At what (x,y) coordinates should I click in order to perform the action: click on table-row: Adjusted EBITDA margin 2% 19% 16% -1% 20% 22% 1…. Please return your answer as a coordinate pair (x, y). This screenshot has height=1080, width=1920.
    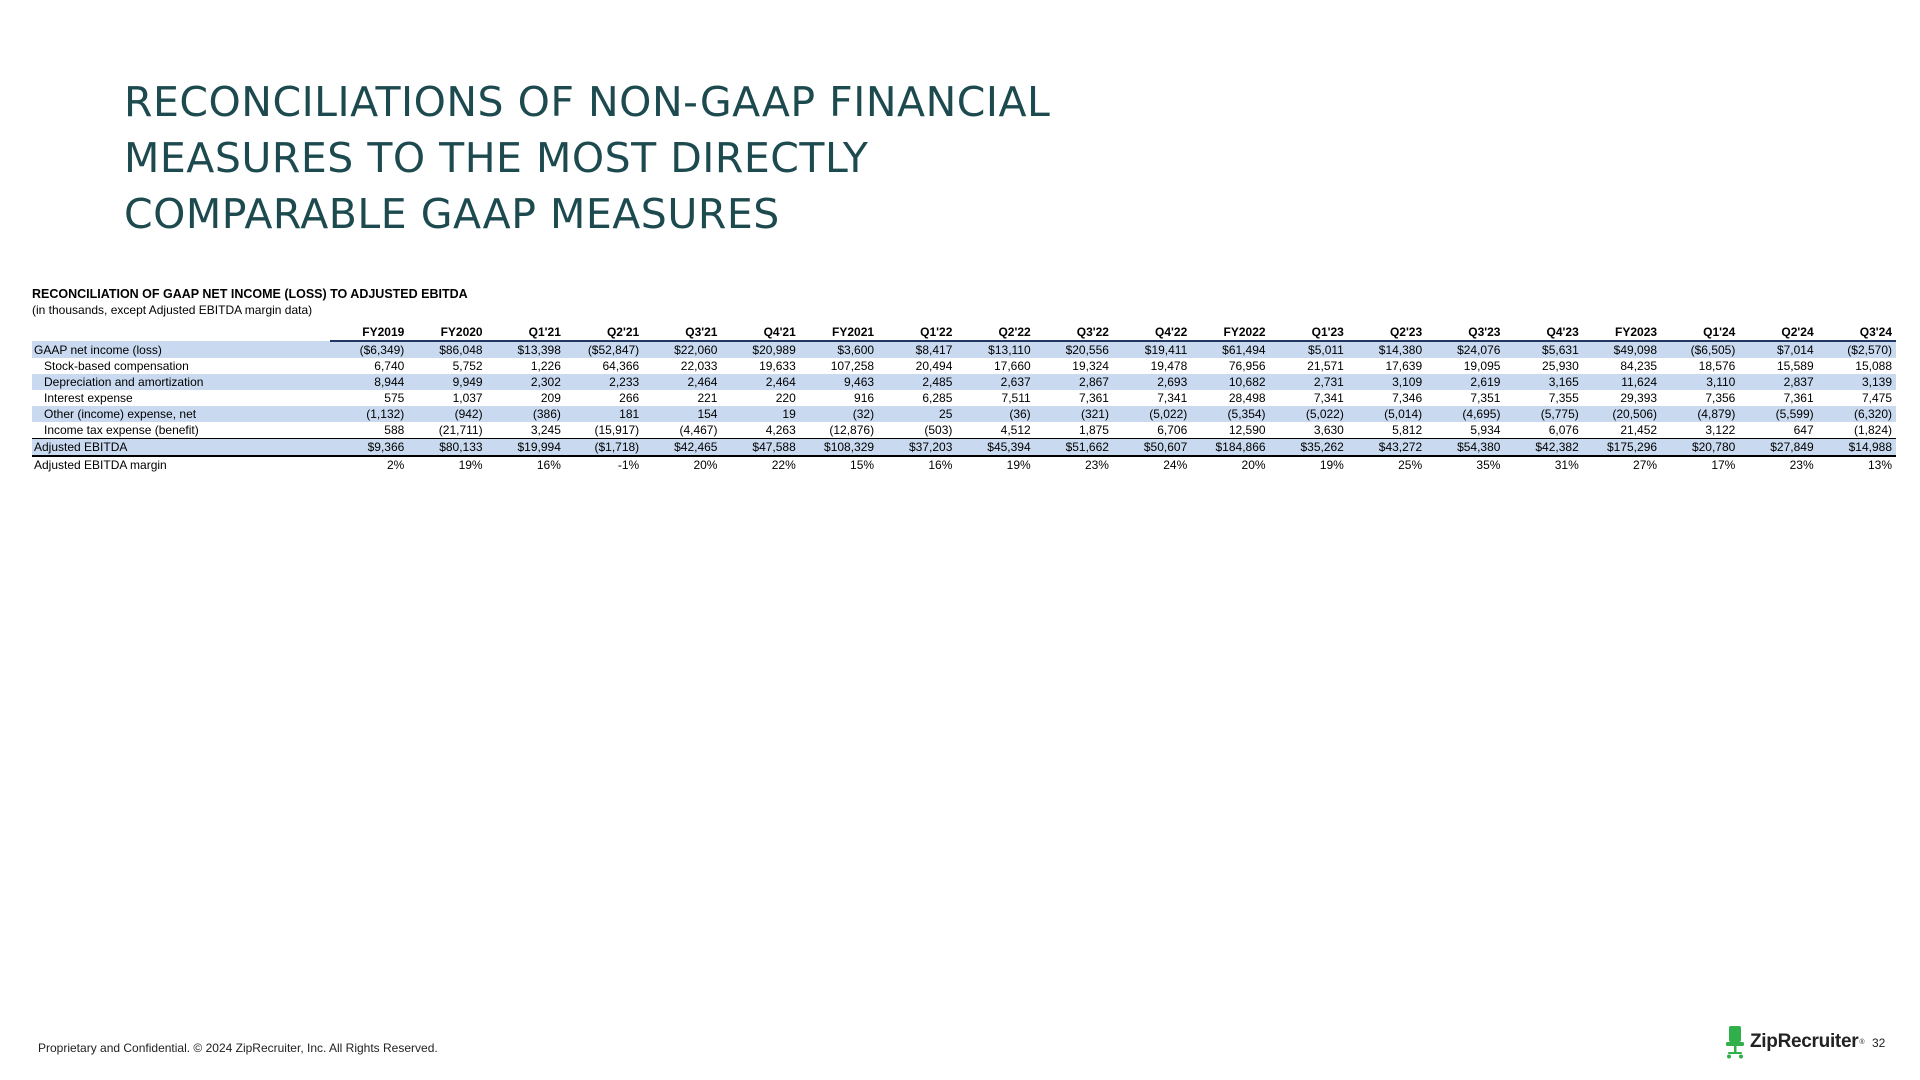
    Looking at the image, I should click on (964, 464).